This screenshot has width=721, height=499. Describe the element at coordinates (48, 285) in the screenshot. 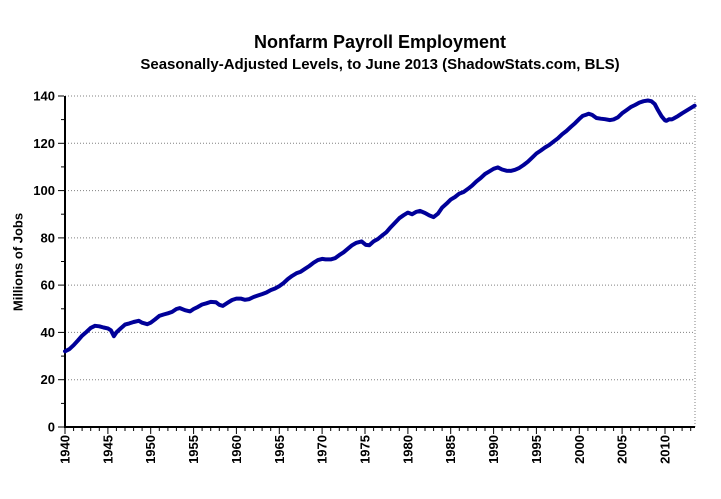

I see `y-tick-label: 60` at that location.